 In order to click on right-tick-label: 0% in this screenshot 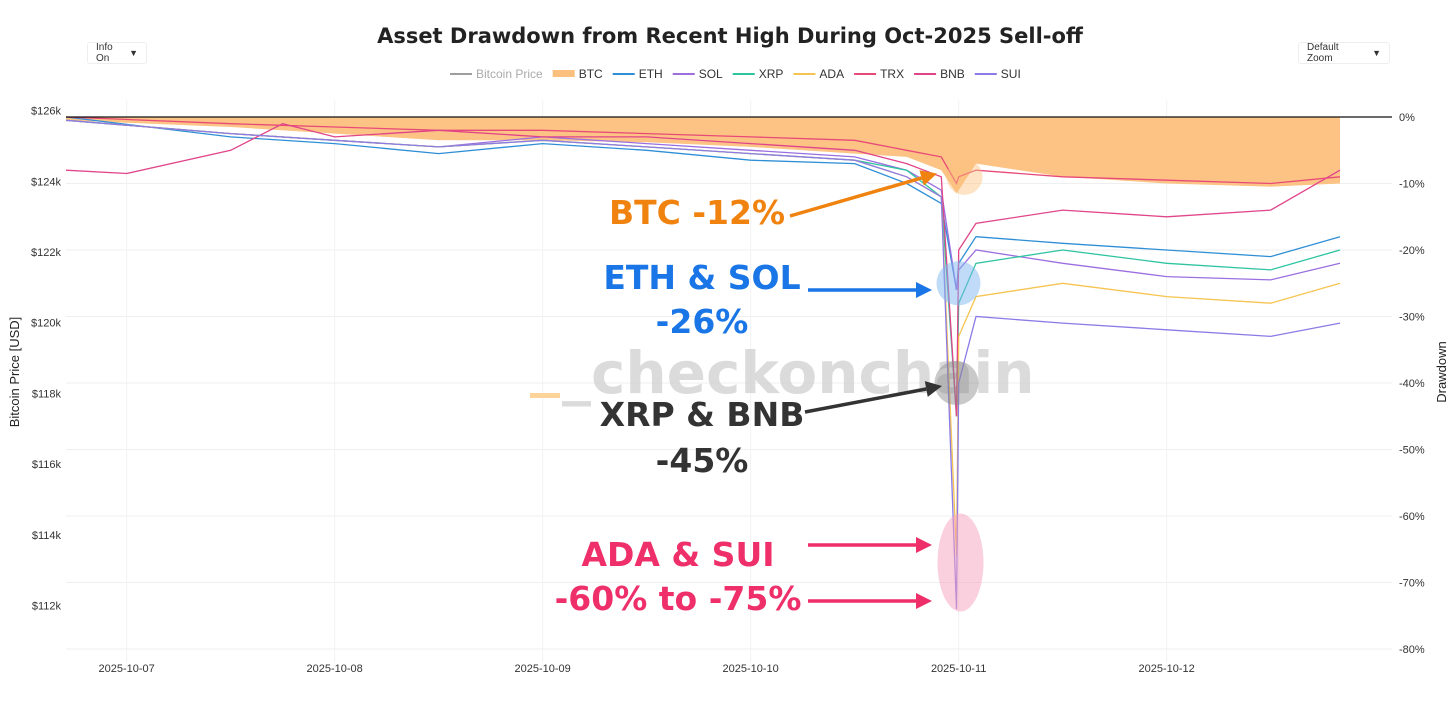, I will do `click(1407, 118)`.